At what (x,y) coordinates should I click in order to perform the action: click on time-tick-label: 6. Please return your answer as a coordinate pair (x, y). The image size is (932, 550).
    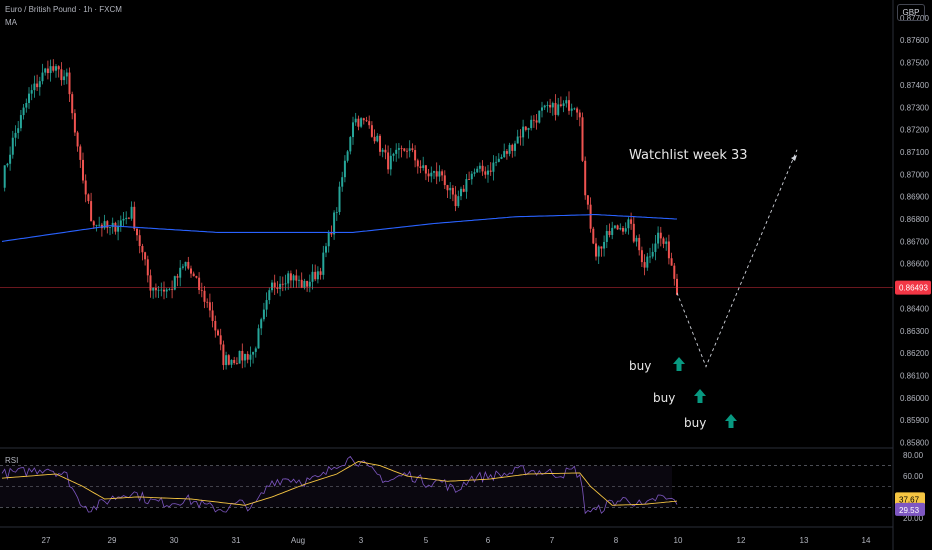
    Looking at the image, I should click on (488, 540).